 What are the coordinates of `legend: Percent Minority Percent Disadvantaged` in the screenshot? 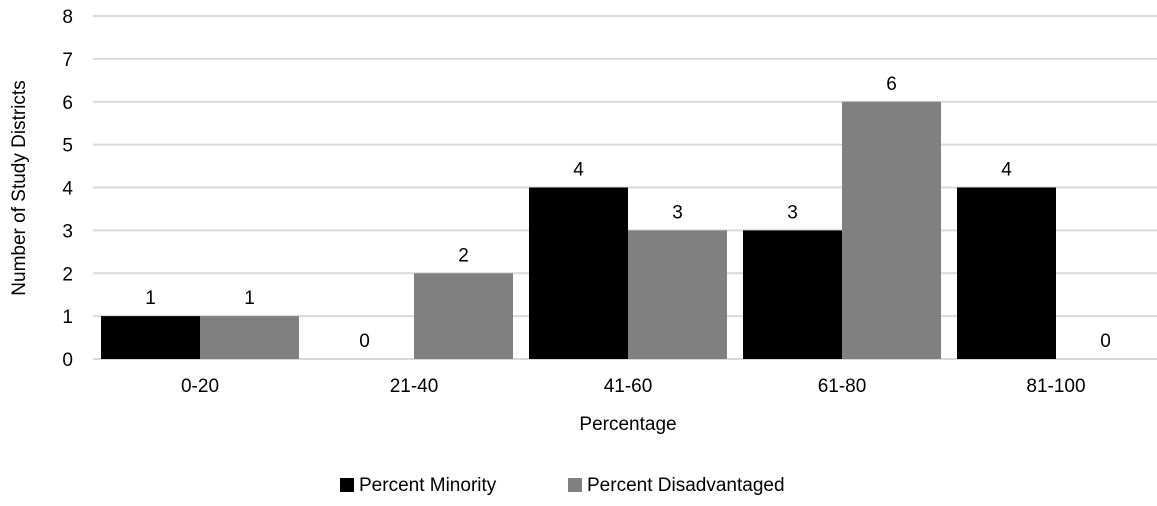 It's located at (562, 485).